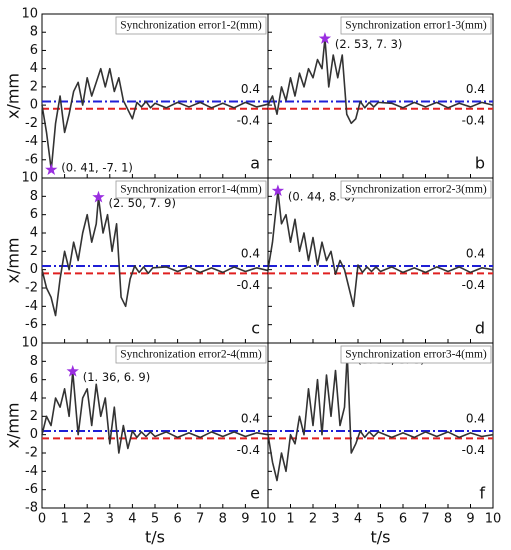 Image resolution: width=511 pixels, height=550 pixels. Describe the element at coordinates (255, 328) in the screenshot. I see `panel-letter: c` at that location.